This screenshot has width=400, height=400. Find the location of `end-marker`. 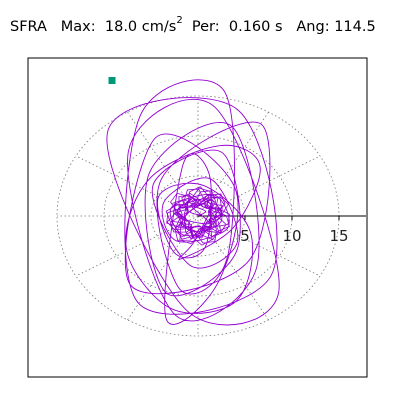

end-marker is located at coordinates (112, 80).